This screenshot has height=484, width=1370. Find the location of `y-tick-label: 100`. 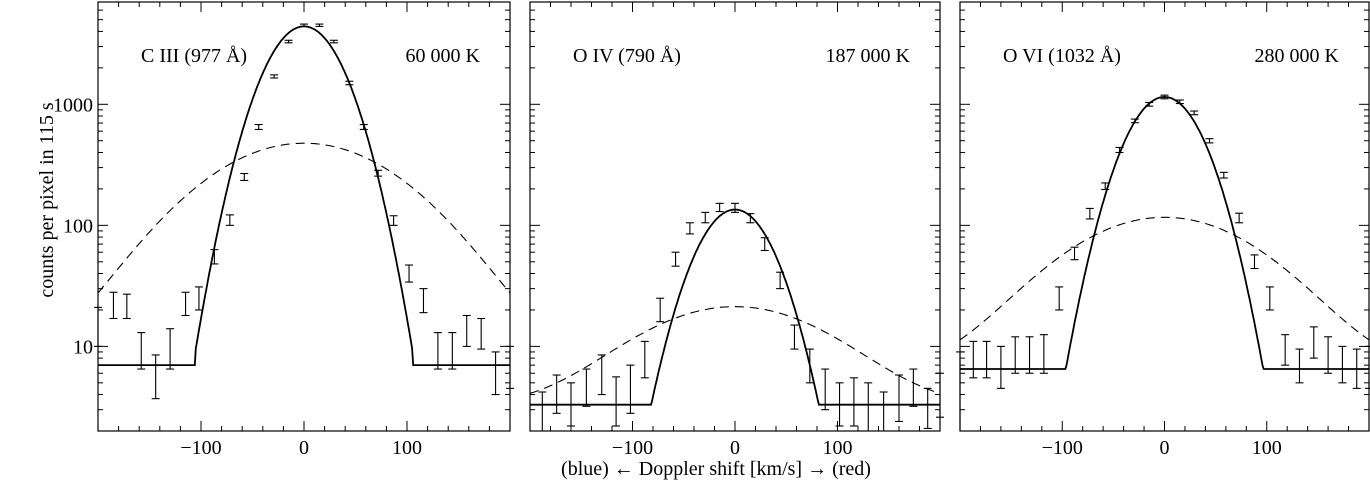

y-tick-label: 100 is located at coordinates (78, 226).